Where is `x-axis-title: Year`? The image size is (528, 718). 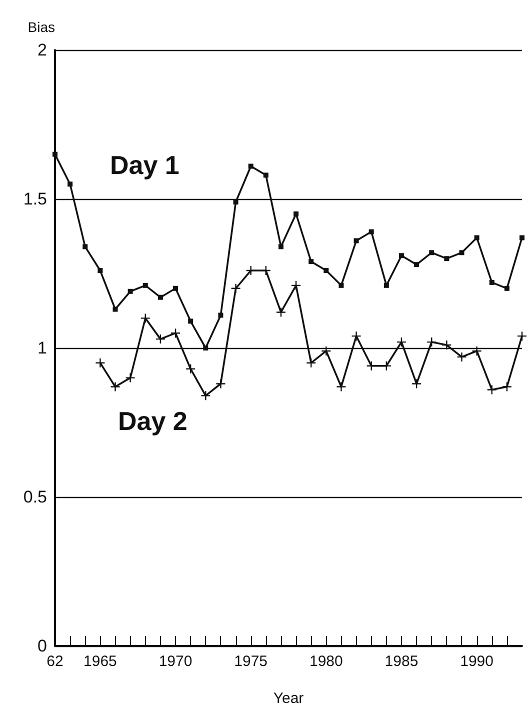 x-axis-title: Year is located at coordinates (288, 698).